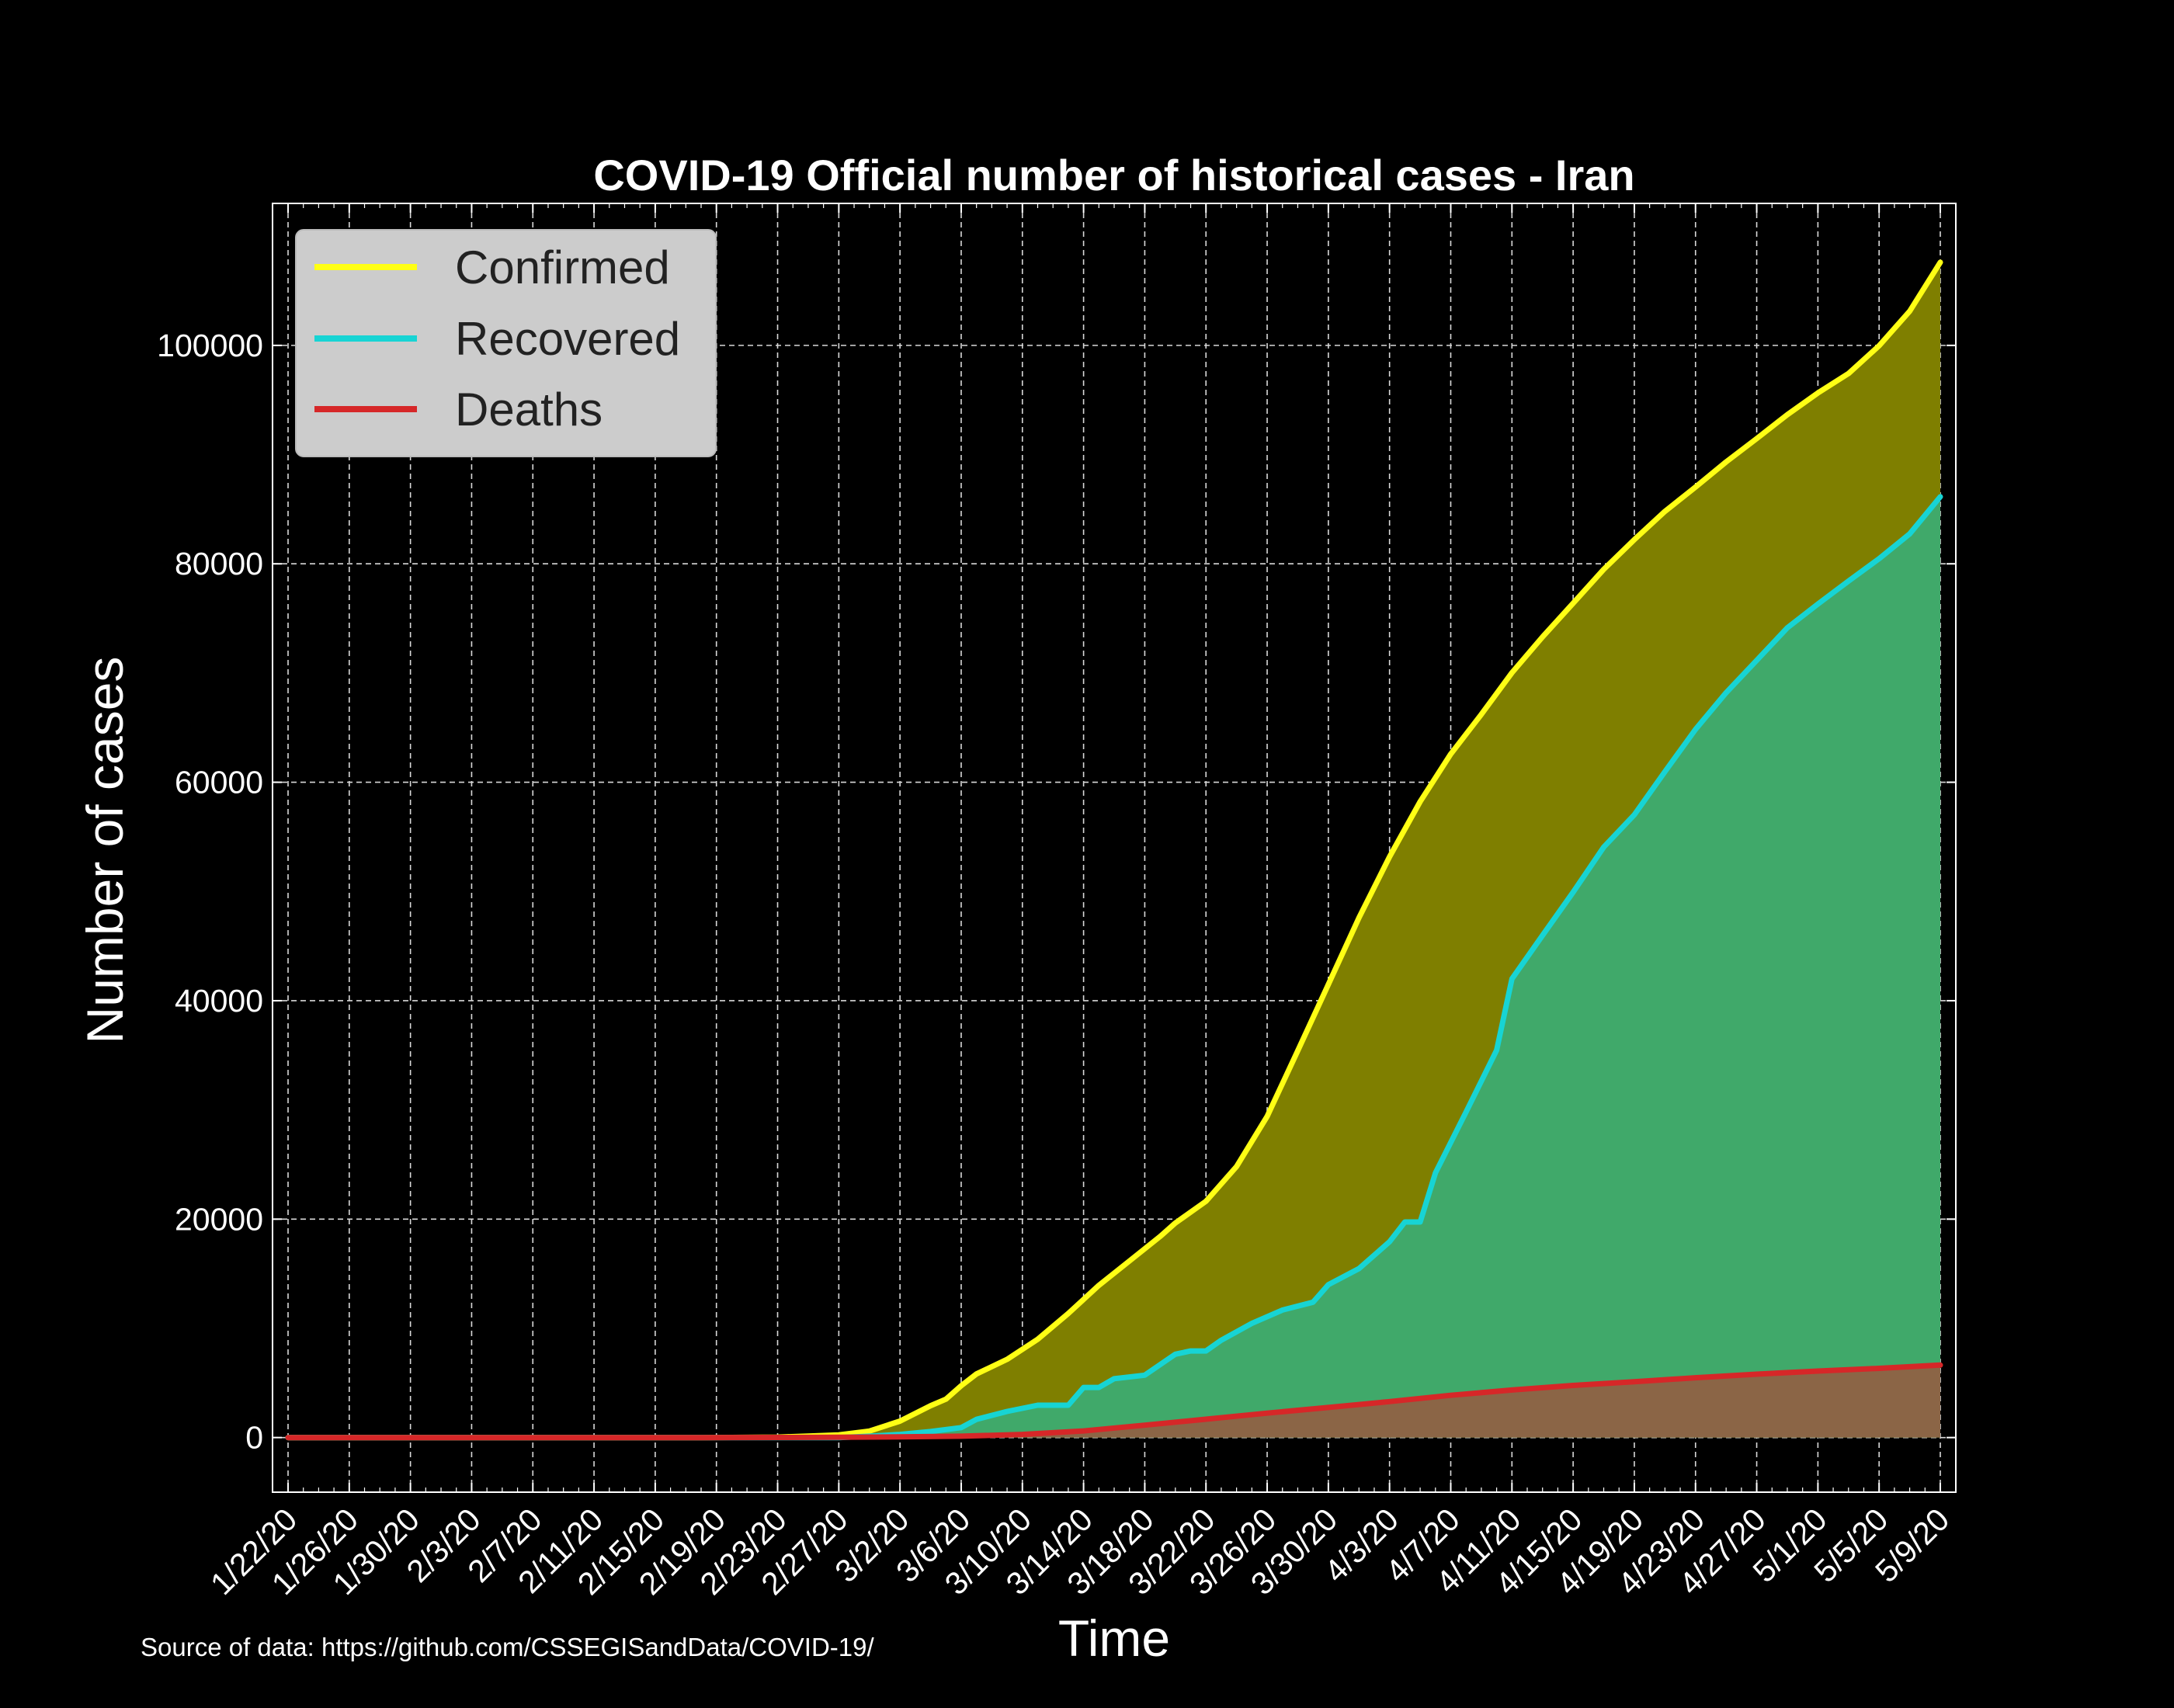  I want to click on y-tick-label: 60000, so click(219, 783).